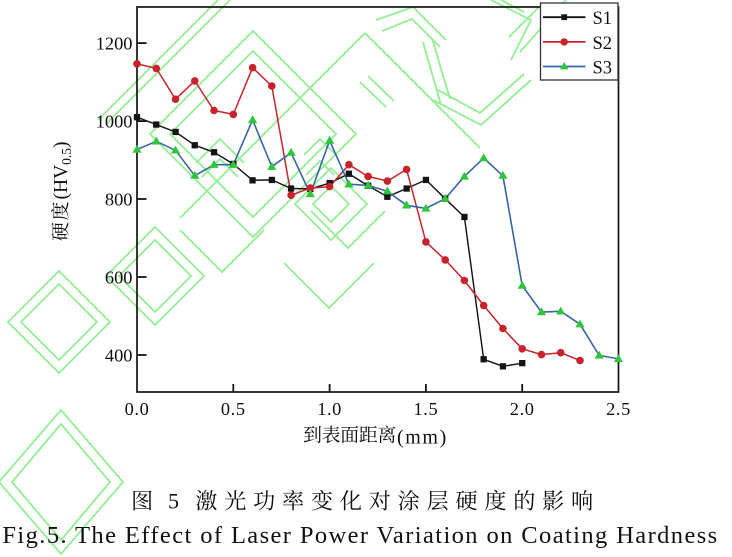  What do you see at coordinates (114, 44) in the screenshot?
I see `svg-text: 1200` at bounding box center [114, 44].